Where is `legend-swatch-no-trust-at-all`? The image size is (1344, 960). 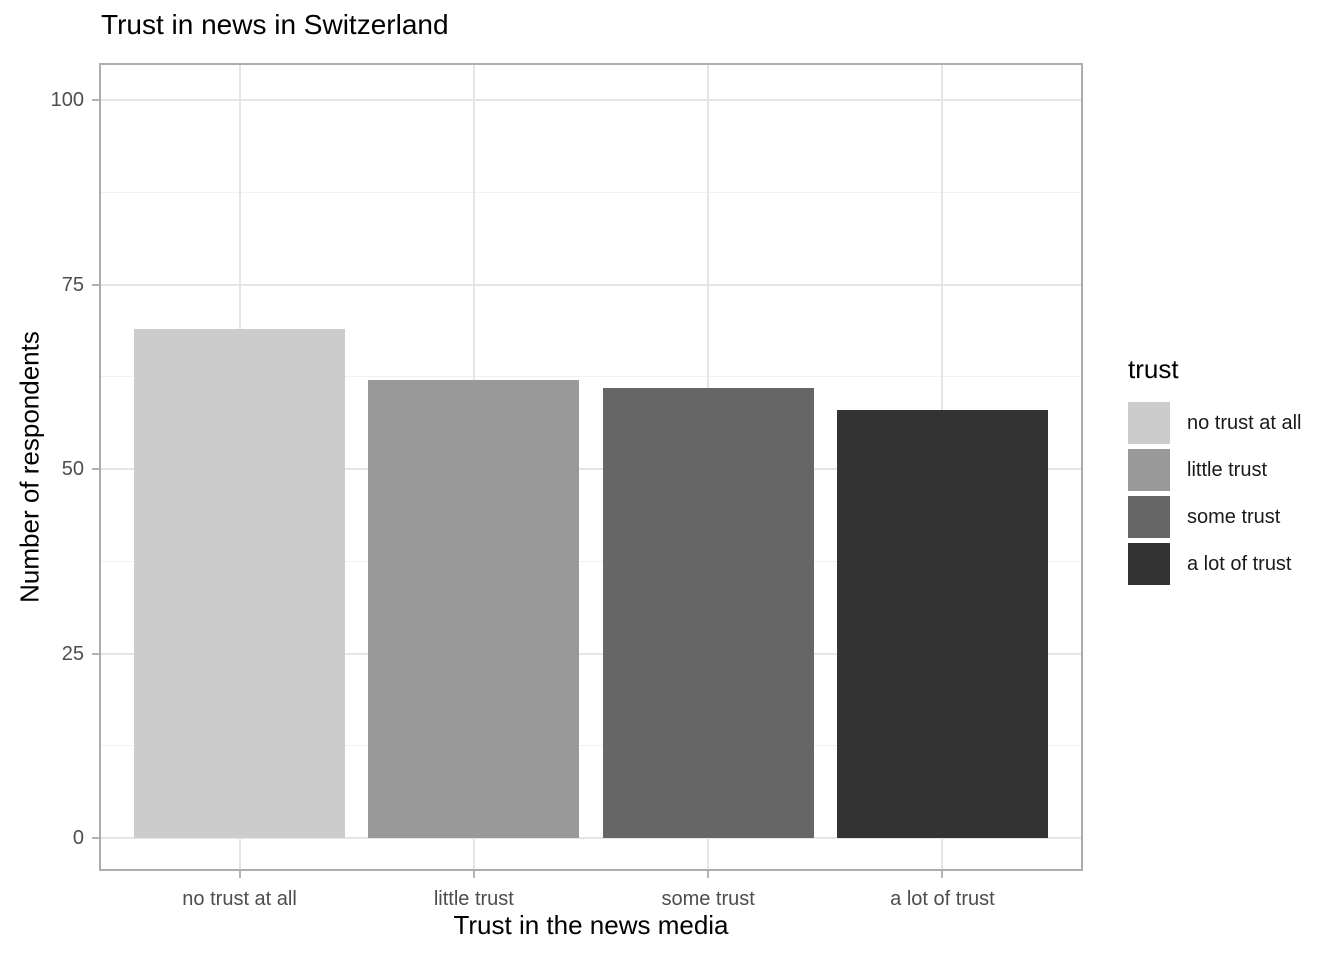
legend-swatch-no-trust-at-all is located at coordinates (1149, 423).